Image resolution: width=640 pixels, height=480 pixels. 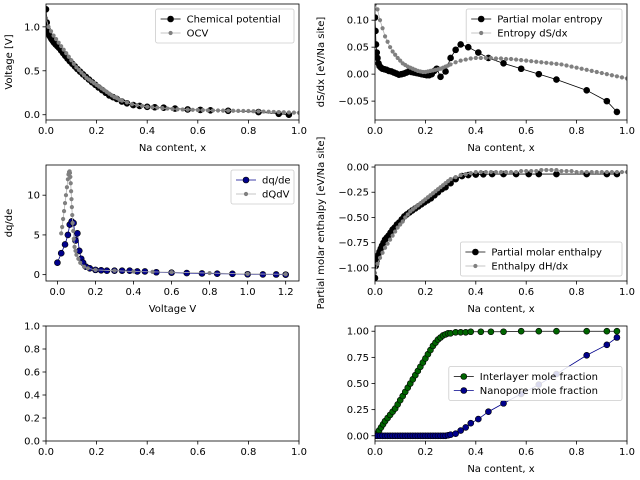 I want to click on x-tick-label: 1.0, so click(x=627, y=131).